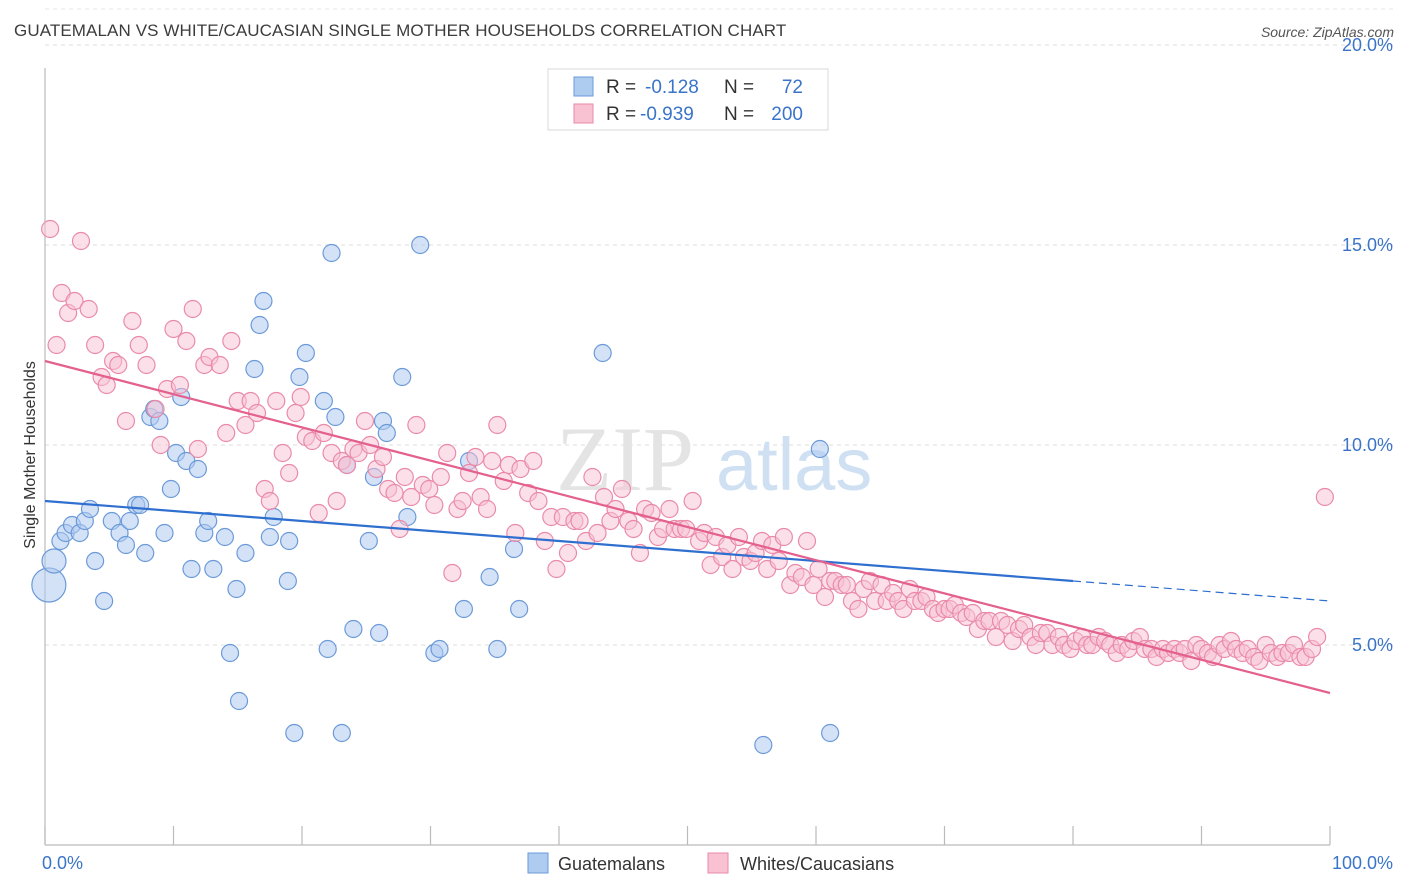 The width and height of the screenshot is (1406, 892). What do you see at coordinates (794, 464) in the screenshot?
I see `watermark-atlas: atlas` at bounding box center [794, 464].